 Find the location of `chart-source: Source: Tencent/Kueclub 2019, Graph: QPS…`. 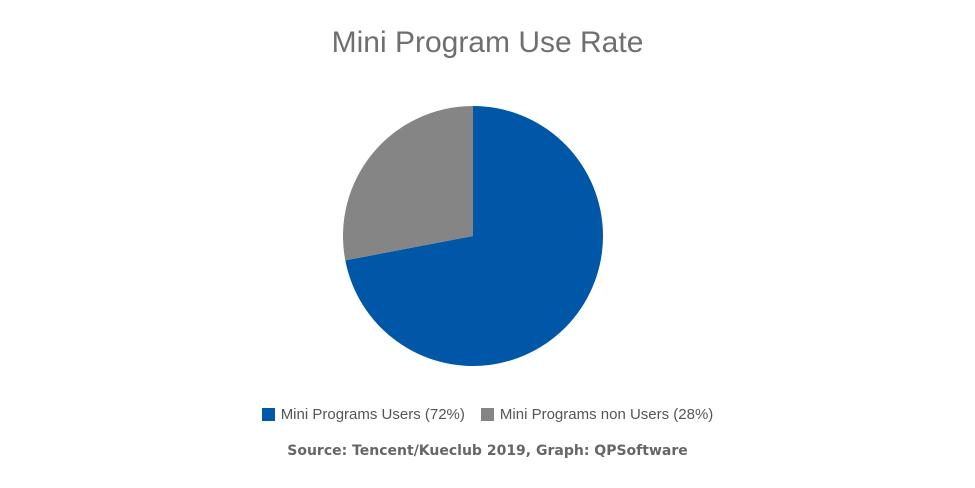

chart-source: Source: Tencent/Kueclub 2019, Graph: QPS… is located at coordinates (487, 451).